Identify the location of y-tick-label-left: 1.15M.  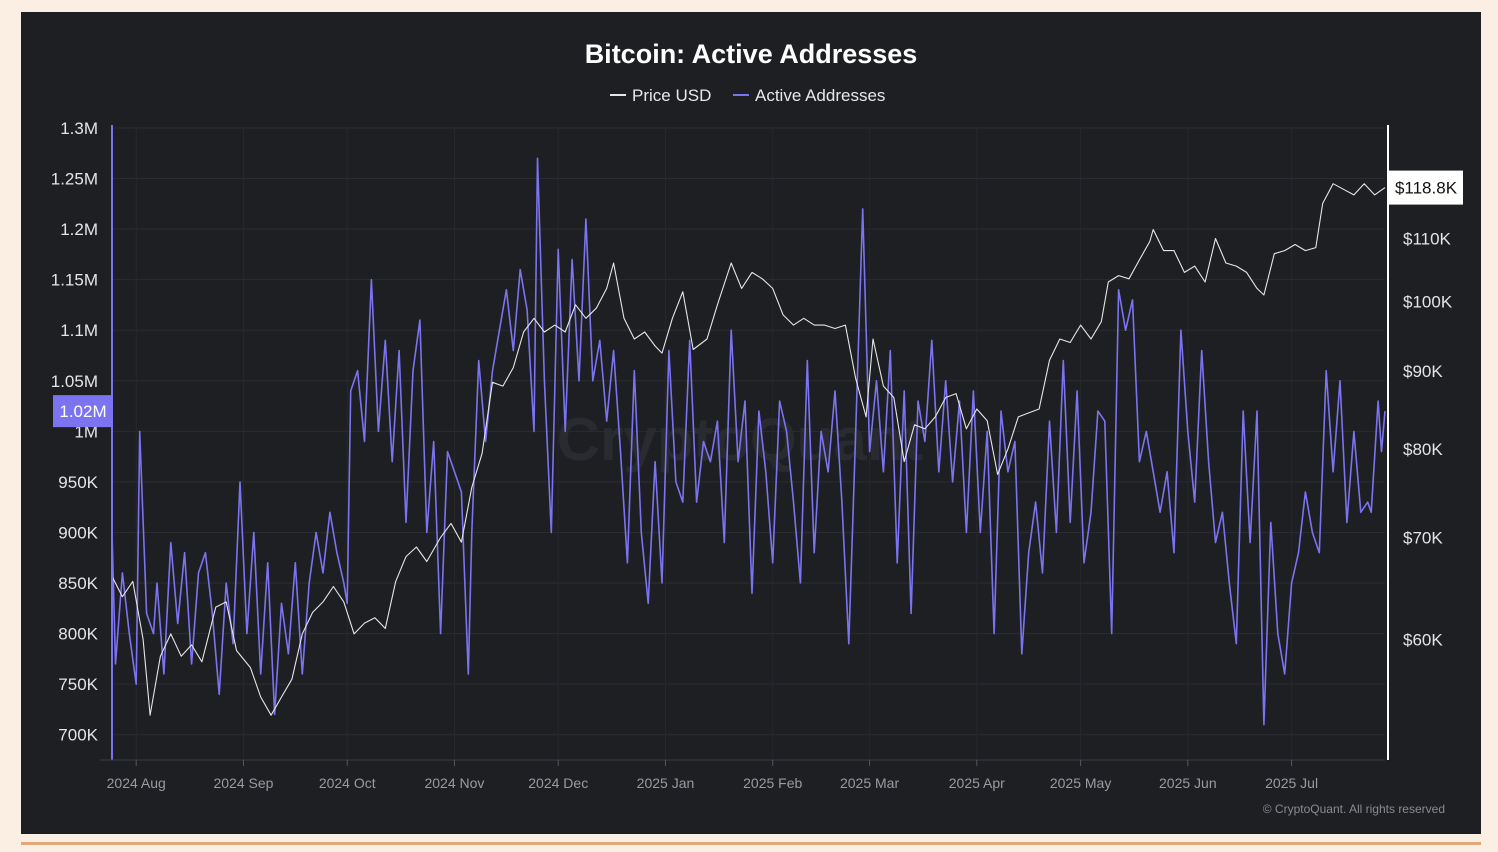
(74, 280).